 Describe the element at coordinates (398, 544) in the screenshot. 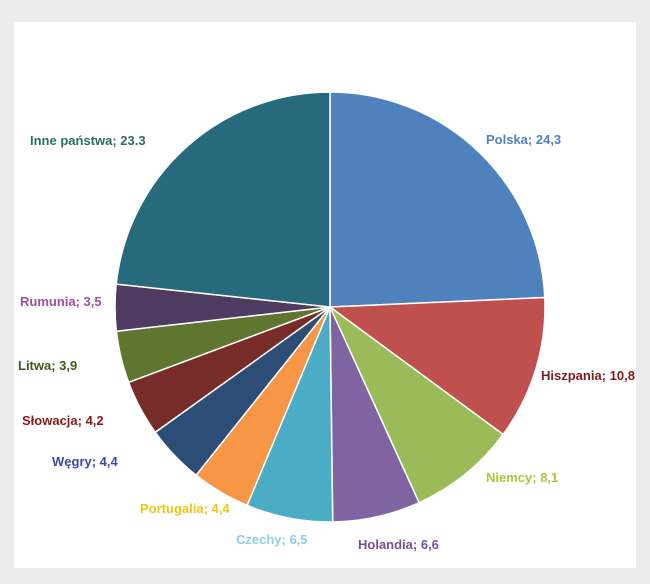

I see `slice-label-4: Holandia; 6,6` at that location.